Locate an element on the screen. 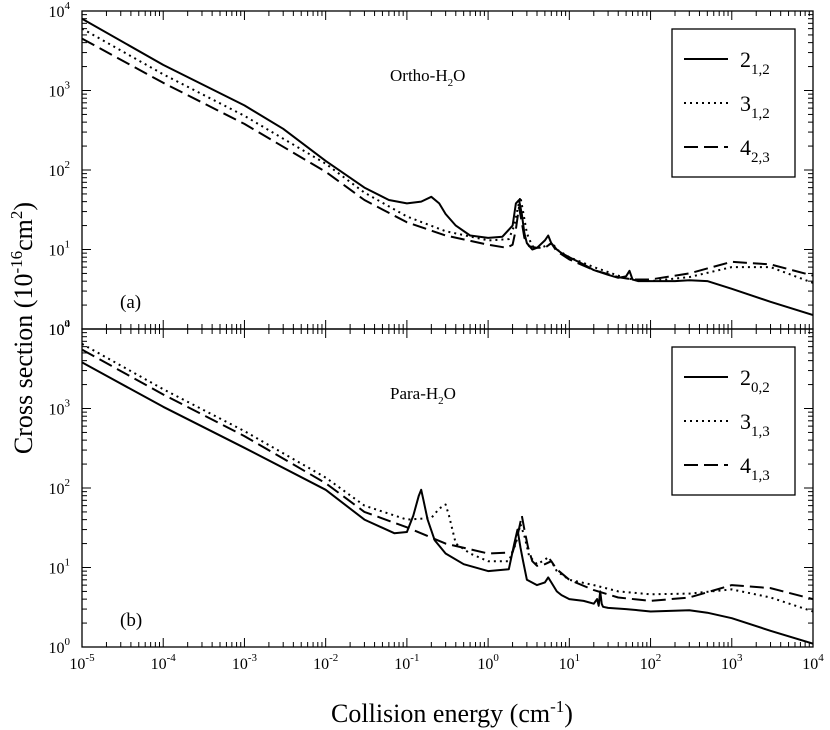  legend-entry: 41,3 is located at coordinates (755, 468).